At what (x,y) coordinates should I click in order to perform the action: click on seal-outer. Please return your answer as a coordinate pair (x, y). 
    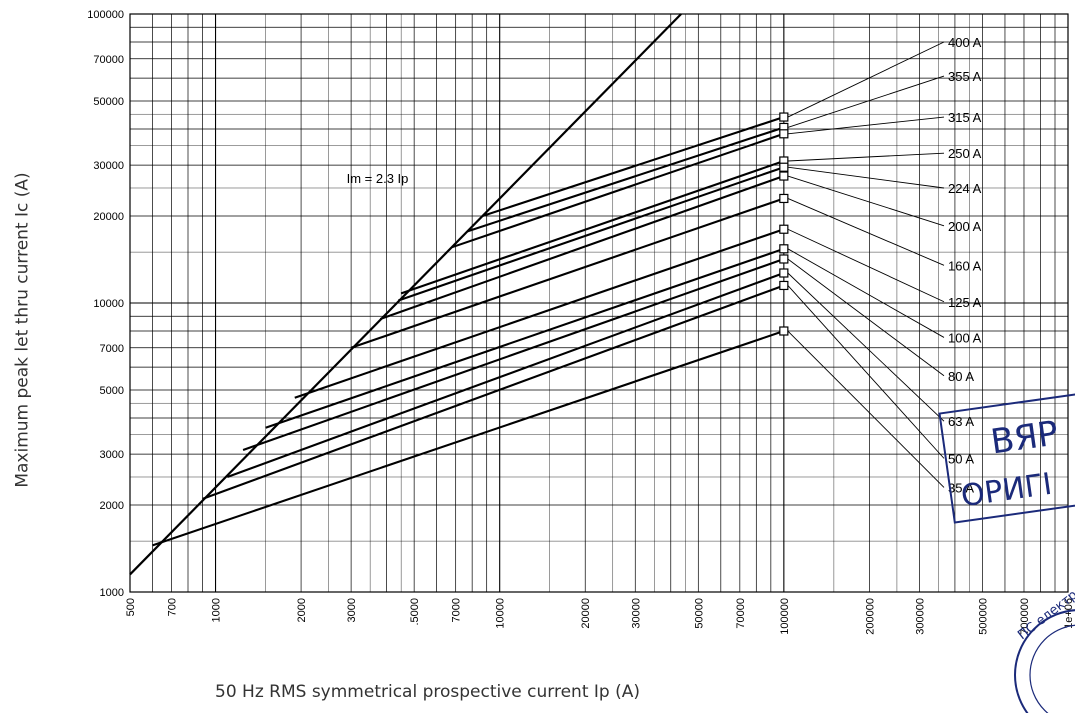
    Looking at the image, I should click on (1044, 661).